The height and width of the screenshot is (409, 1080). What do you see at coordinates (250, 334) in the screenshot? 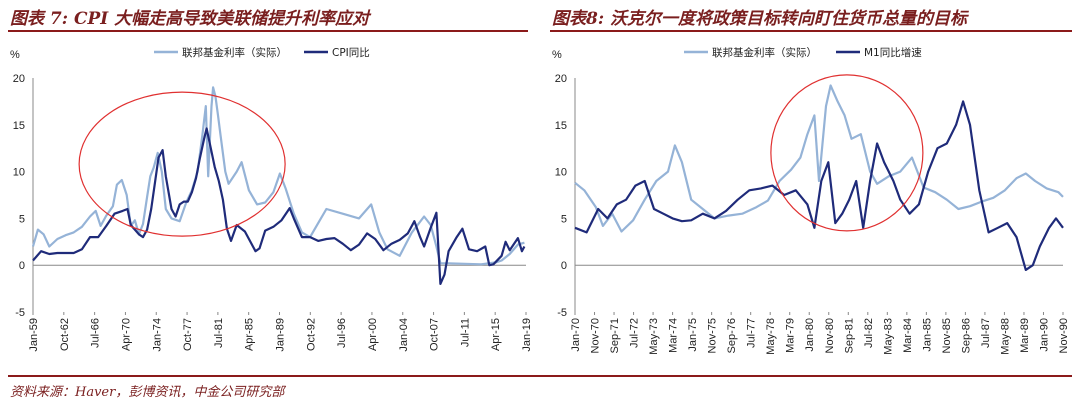
I see `x-tick-label: Apr-85` at bounding box center [250, 334].